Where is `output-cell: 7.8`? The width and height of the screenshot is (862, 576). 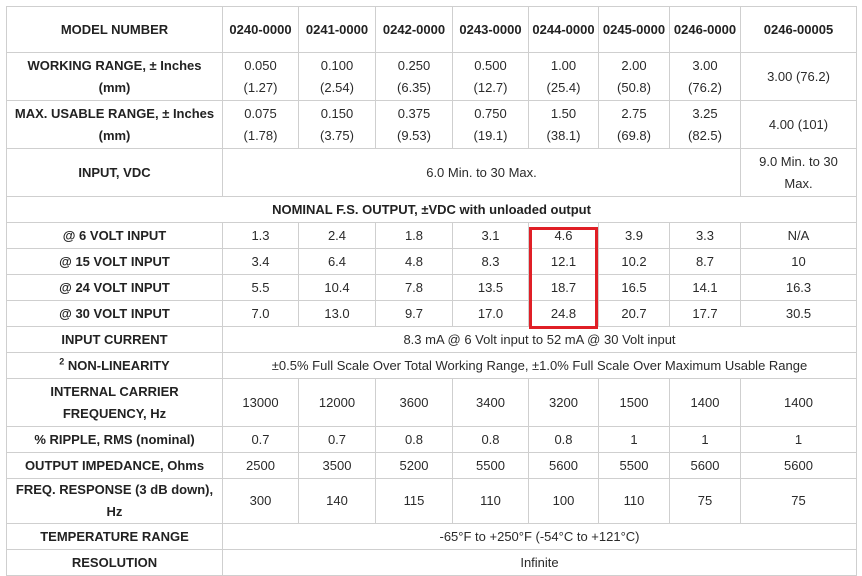
output-cell: 7.8 is located at coordinates (414, 287).